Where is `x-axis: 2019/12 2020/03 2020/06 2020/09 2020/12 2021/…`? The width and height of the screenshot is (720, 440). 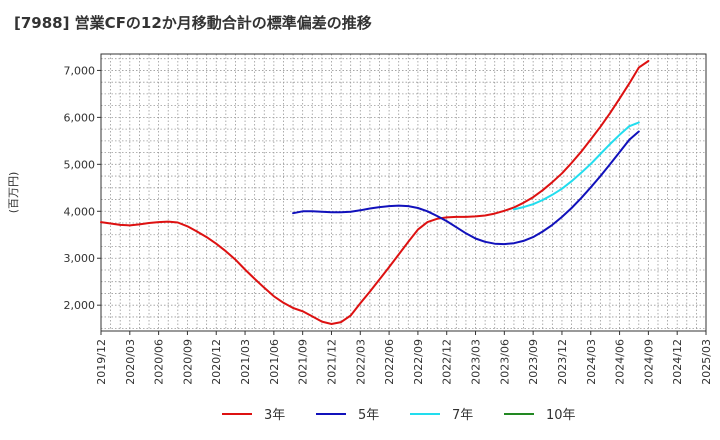 x-axis: 2019/12 2020/03 2020/06 2020/09 2020/12 2021/… is located at coordinates (404, 358).